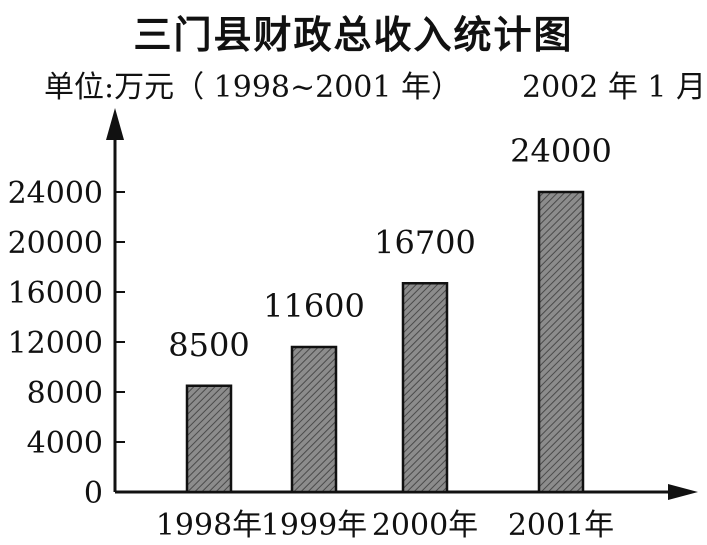  I want to click on x-category-label: 2000年, so click(425, 525).